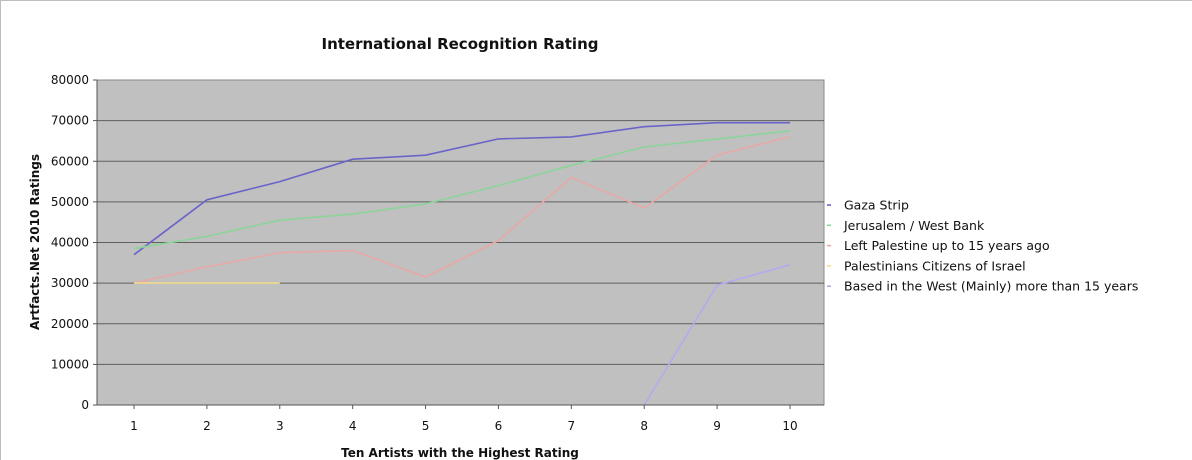 The image size is (1192, 460). I want to click on y-tick-label: 60000, so click(70, 161).